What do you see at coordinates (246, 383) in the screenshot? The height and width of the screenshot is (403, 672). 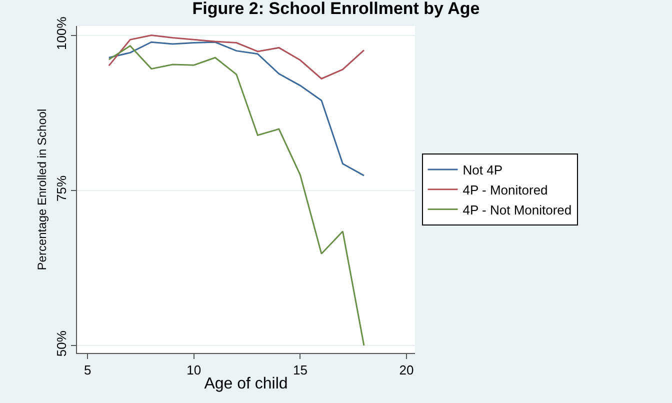 I see `x-axis-title: Age of child` at bounding box center [246, 383].